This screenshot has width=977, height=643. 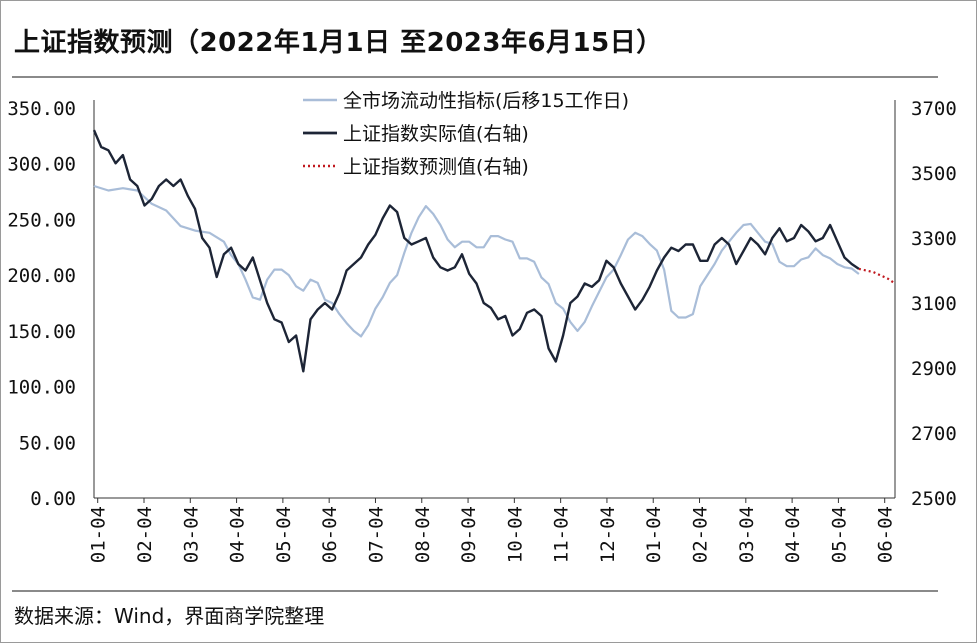 I want to click on chart-title: 上证指数预测（2022年1月1日 至2023年6月15日）, so click(x=338, y=43).